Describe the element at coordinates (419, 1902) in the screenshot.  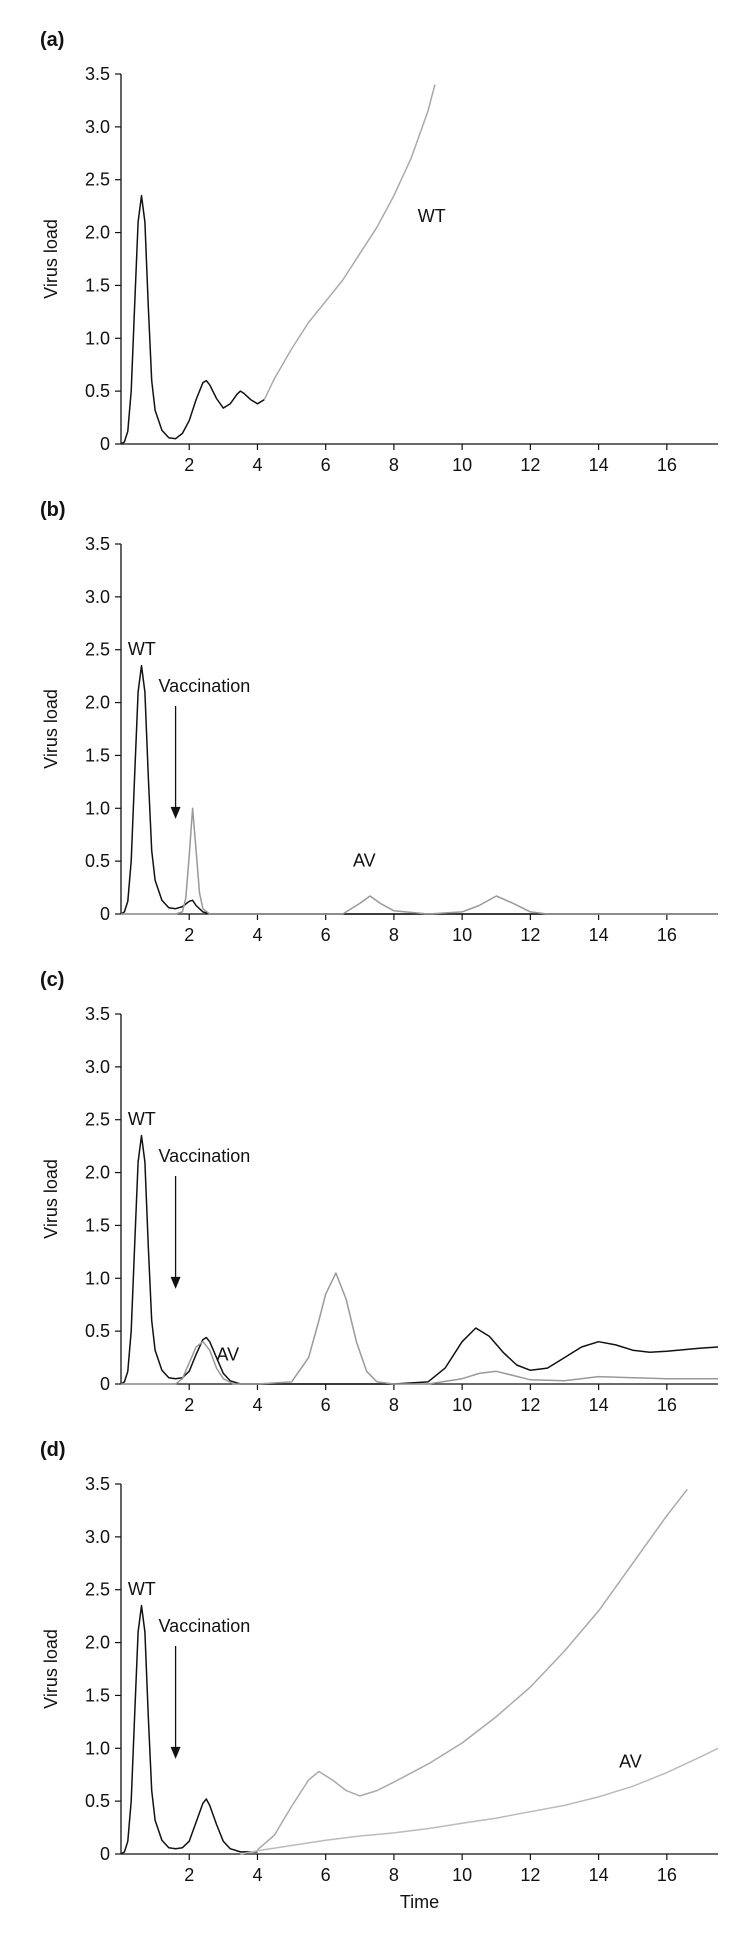
I see `x-axis-title: Time` at that location.